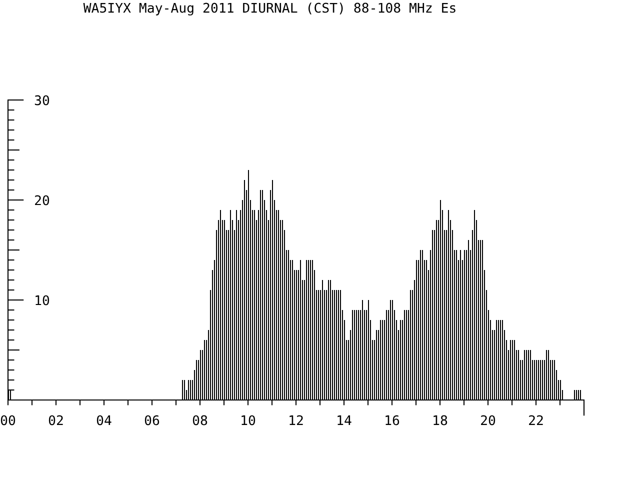 This screenshot has height=480, width=640. I want to click on x-tick-label: 04, so click(104, 420).